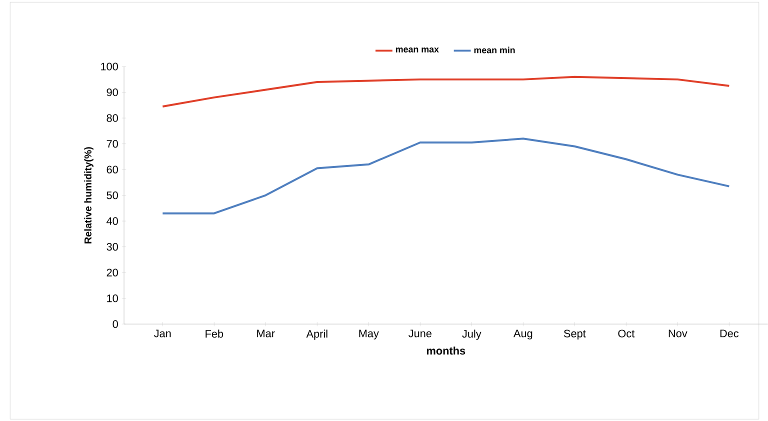  What do you see at coordinates (626, 334) in the screenshot?
I see `x-tick-label: Oct` at bounding box center [626, 334].